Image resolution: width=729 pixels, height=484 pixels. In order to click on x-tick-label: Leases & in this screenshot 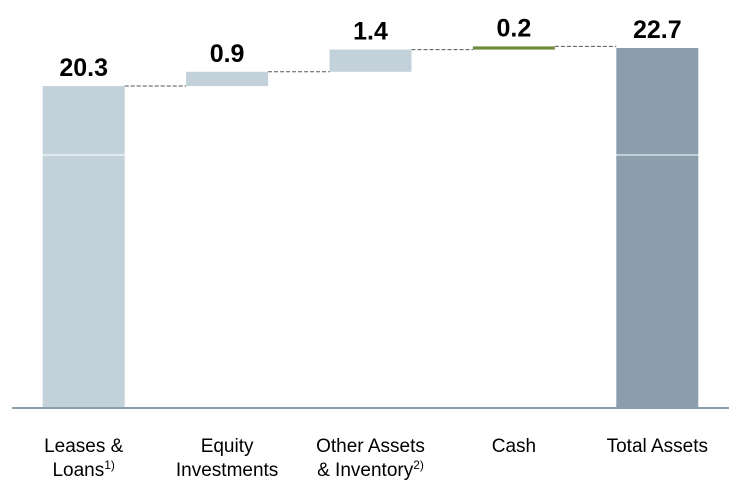, I will do `click(84, 446)`.